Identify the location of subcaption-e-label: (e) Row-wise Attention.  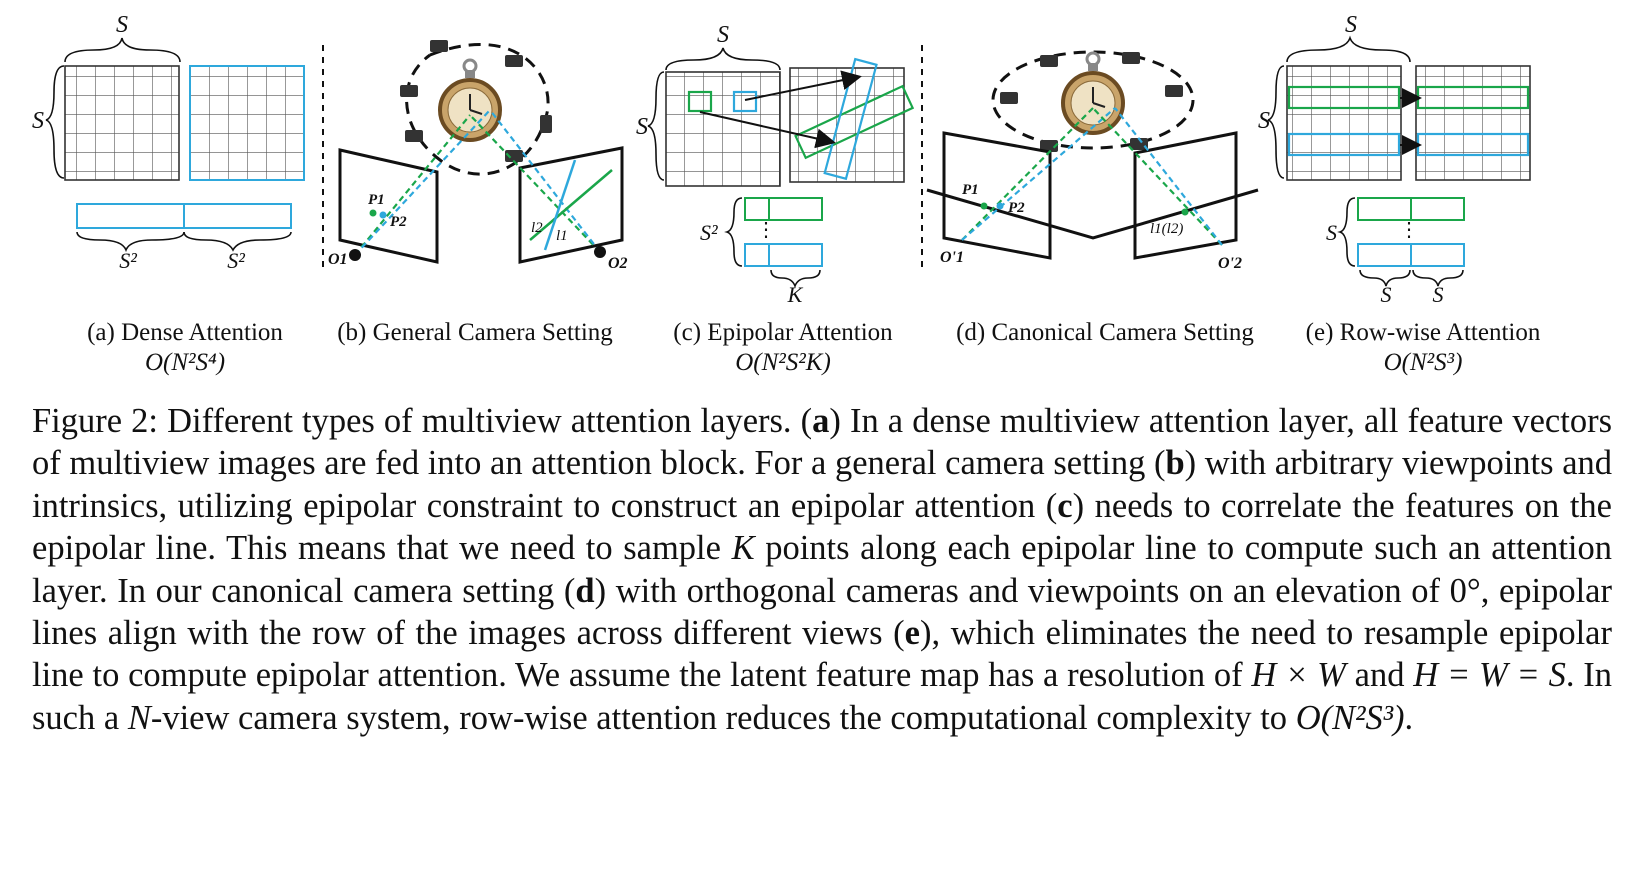
(1423, 332).